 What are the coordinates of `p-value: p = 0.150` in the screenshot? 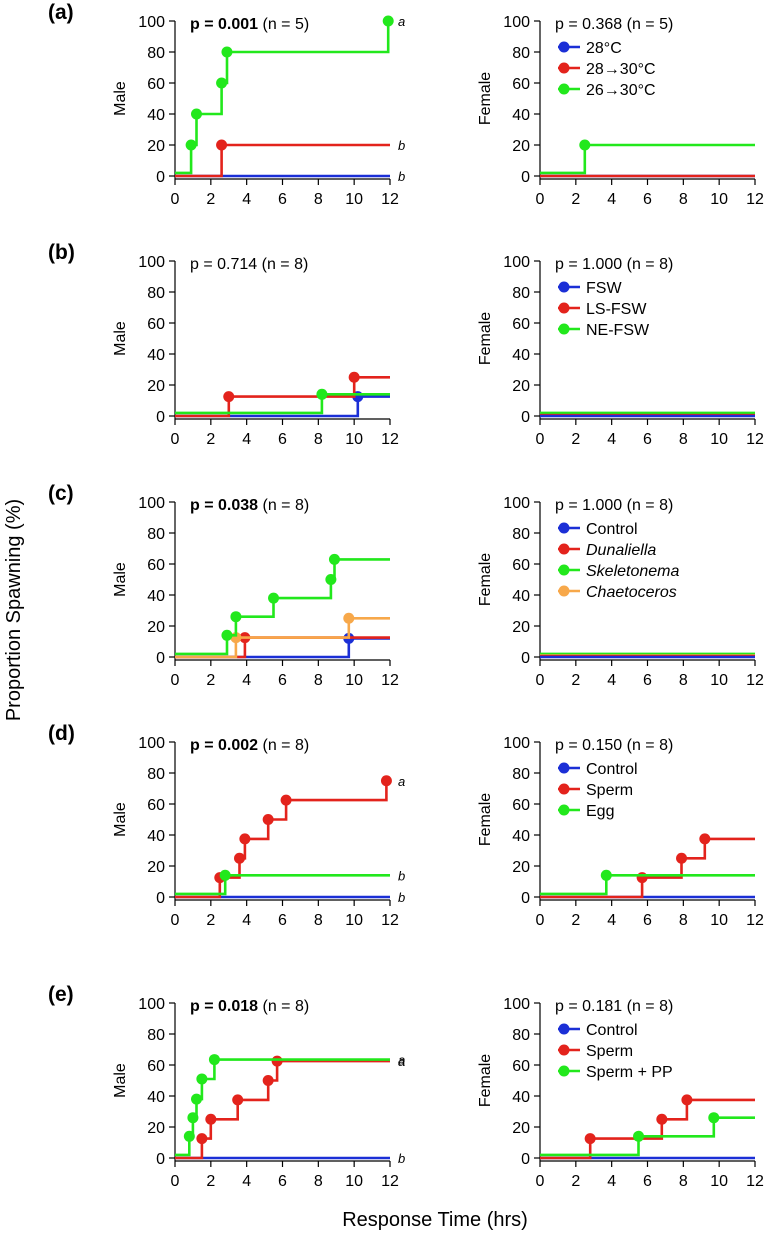 It's located at (588, 745).